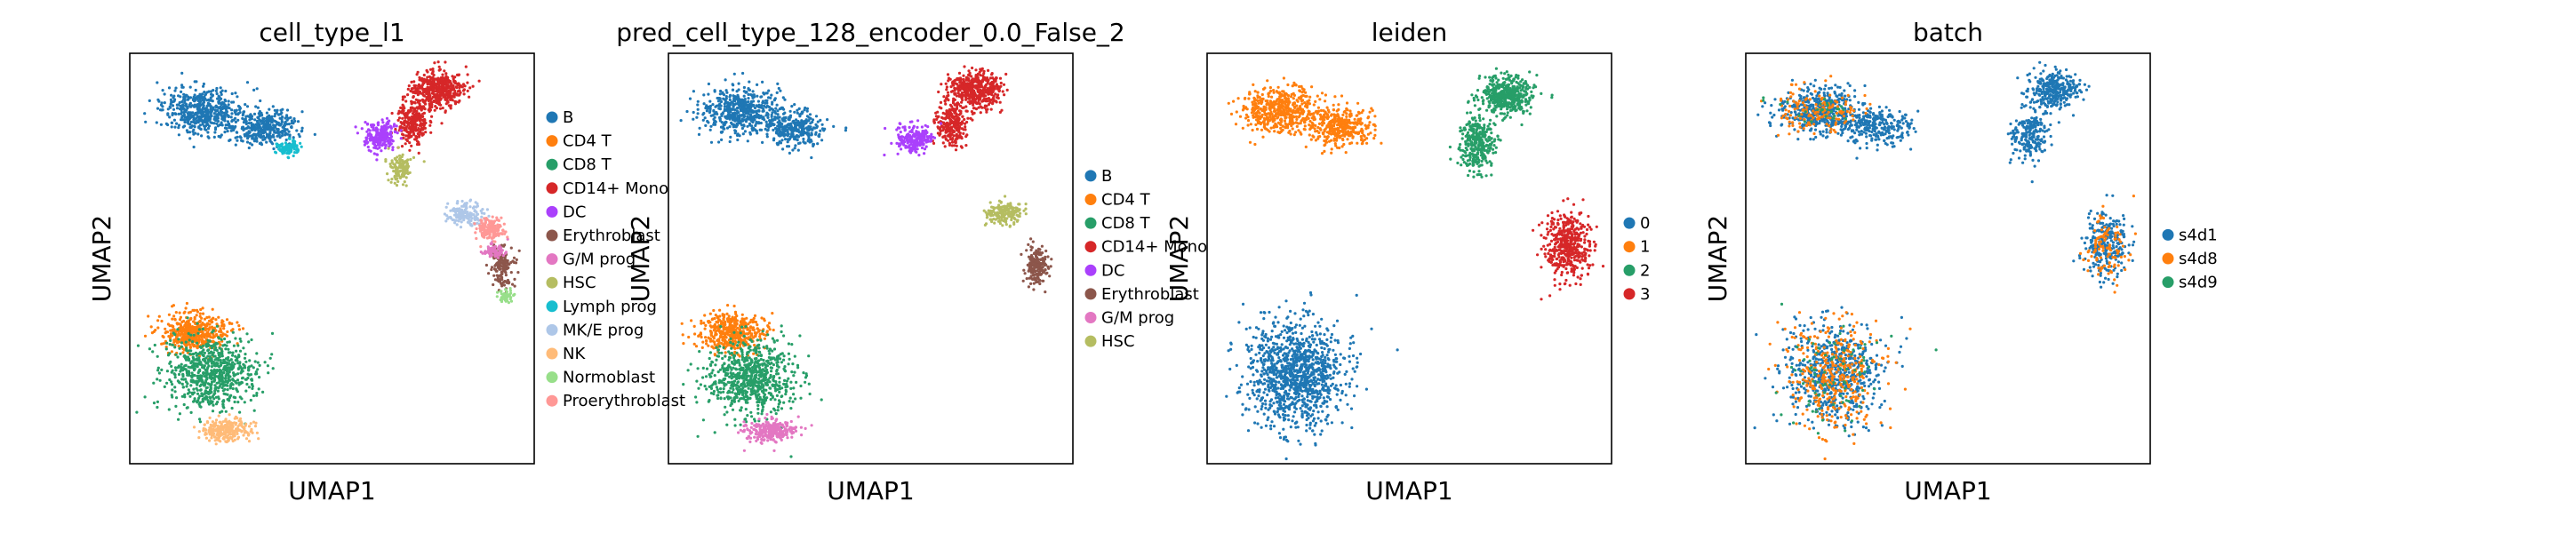 This screenshot has width=2576, height=533. What do you see at coordinates (591, 260) in the screenshot?
I see `legend-item: G/M prog` at bounding box center [591, 260].